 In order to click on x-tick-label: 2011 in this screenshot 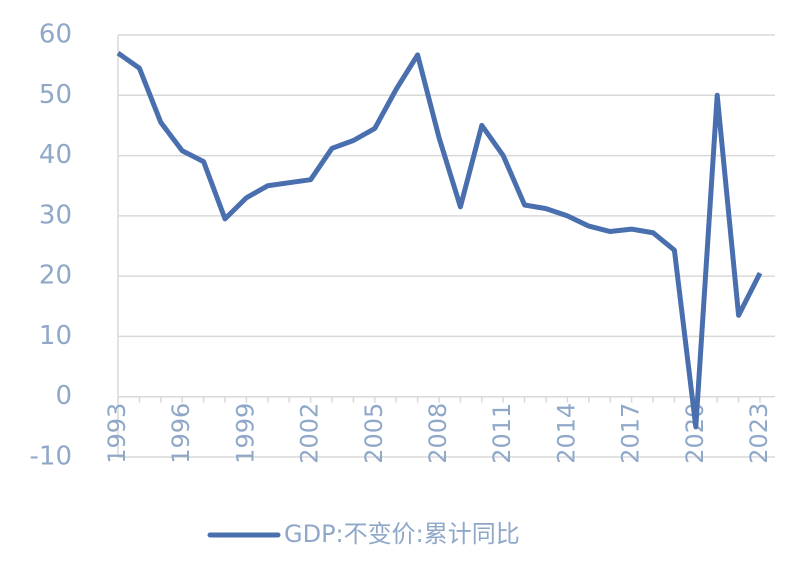, I will do `click(502, 433)`.